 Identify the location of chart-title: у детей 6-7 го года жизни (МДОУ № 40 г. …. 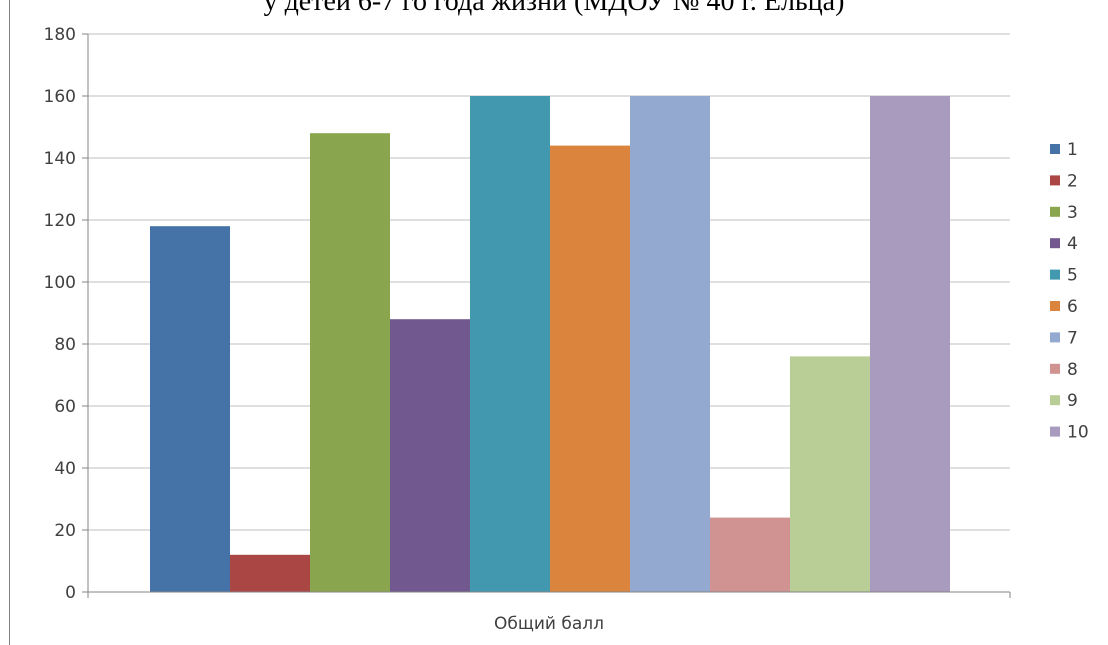
(554, 8).